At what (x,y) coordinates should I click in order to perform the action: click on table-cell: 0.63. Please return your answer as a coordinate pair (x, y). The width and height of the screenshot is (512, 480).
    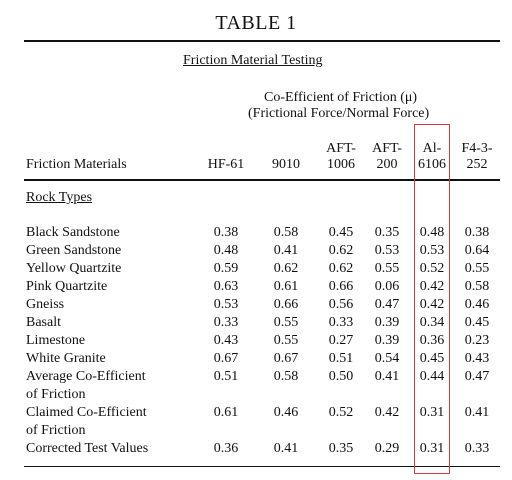
    Looking at the image, I should click on (226, 286).